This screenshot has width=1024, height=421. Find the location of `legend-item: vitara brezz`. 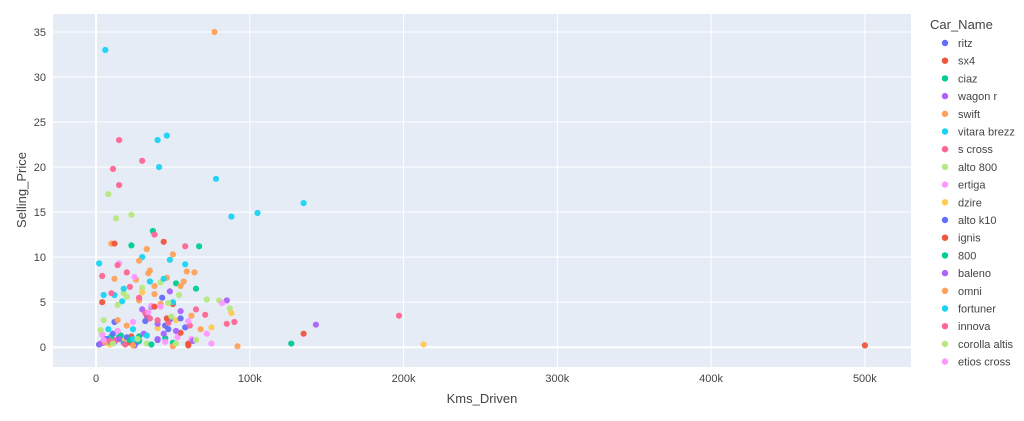

legend-item: vitara brezz is located at coordinates (978, 133).